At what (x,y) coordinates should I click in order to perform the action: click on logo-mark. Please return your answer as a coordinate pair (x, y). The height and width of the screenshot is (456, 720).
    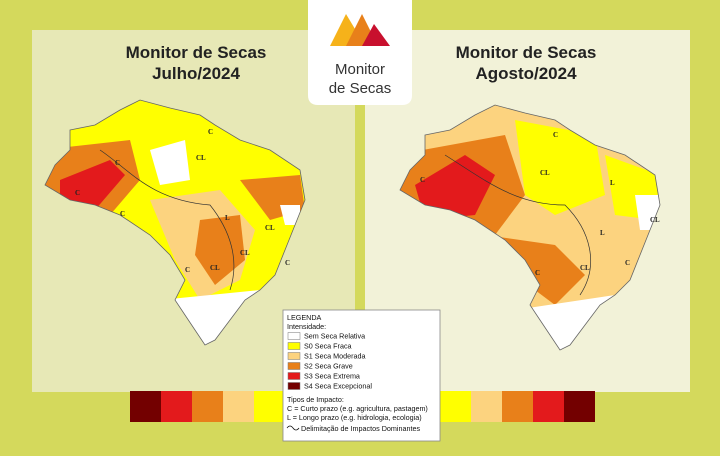
    Looking at the image, I should click on (376, 35).